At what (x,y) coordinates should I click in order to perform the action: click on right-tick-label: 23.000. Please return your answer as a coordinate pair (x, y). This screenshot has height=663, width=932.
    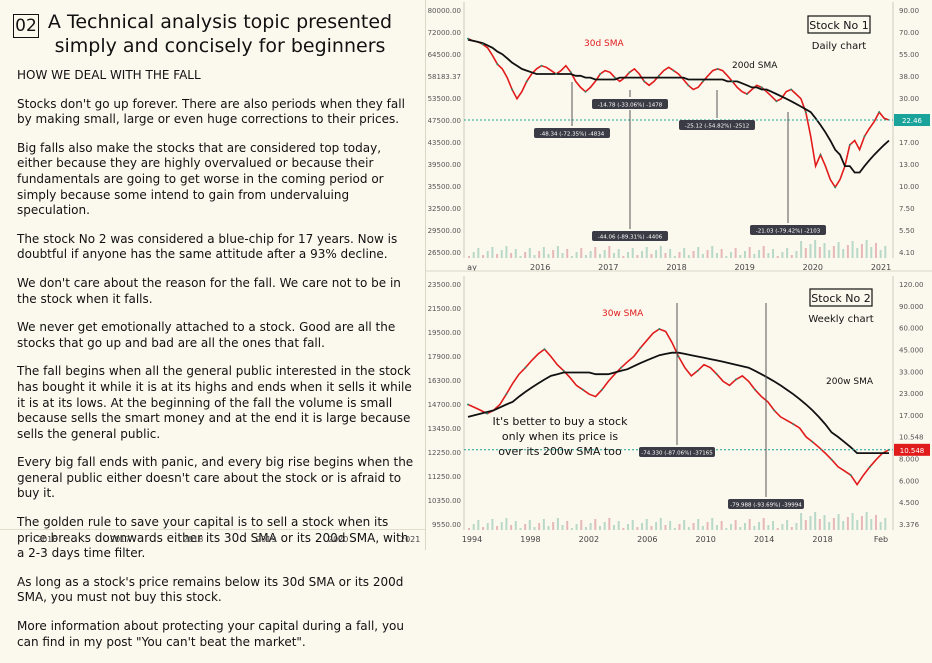
    Looking at the image, I should click on (911, 394).